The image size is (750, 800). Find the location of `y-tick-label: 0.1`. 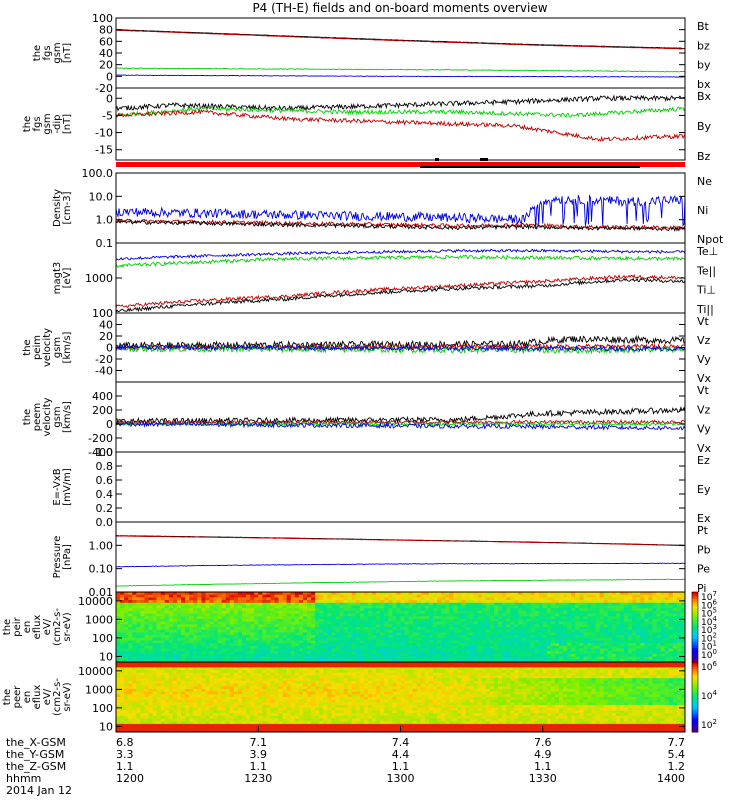

y-tick-label: 0.1 is located at coordinates (105, 243).